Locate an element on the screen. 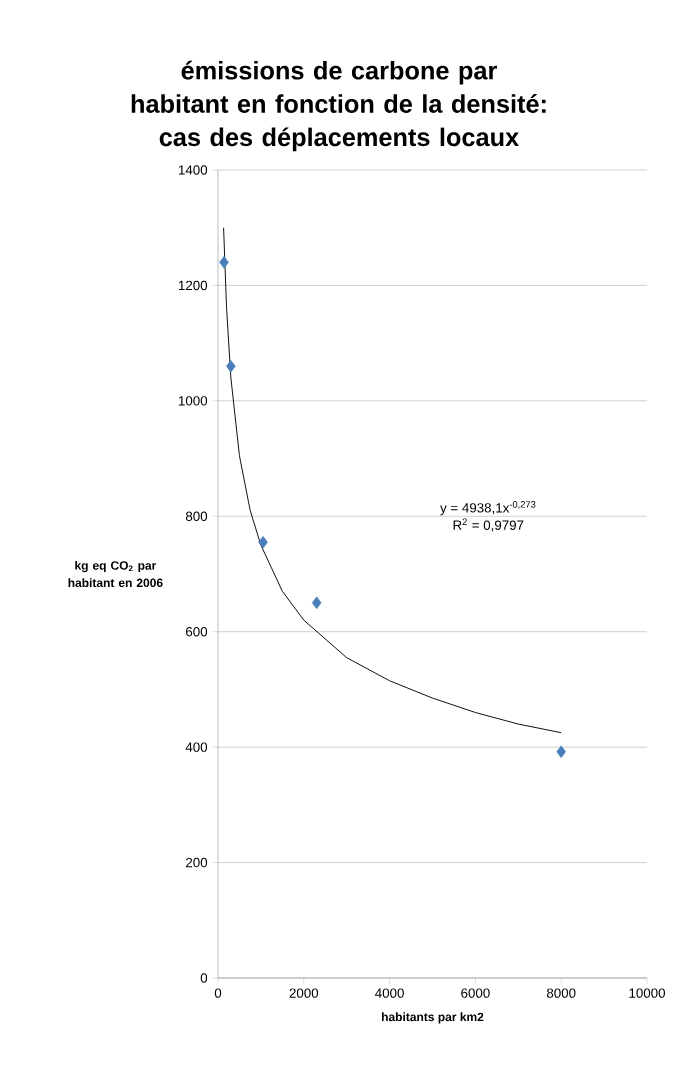 The width and height of the screenshot is (679, 1066). y-tick-label: 1200 is located at coordinates (193, 285).